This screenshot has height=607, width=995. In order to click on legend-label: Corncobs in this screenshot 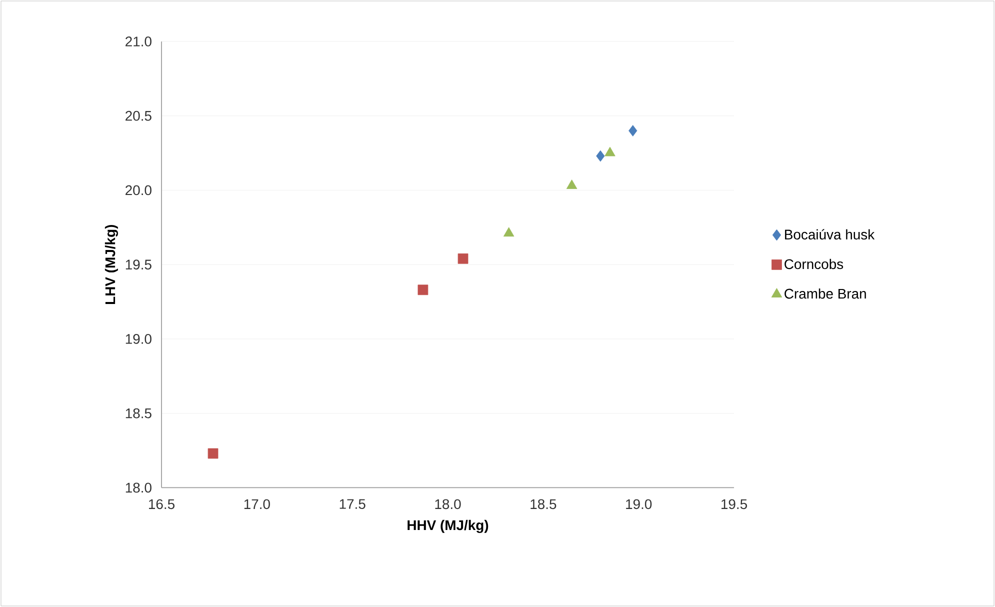, I will do `click(814, 264)`.